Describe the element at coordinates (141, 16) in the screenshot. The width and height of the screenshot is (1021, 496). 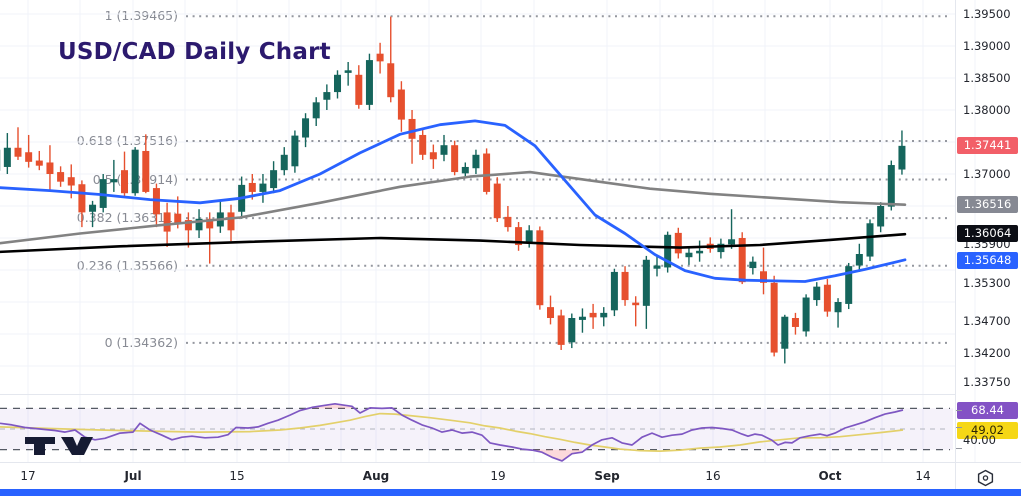
I see `fib-label: 1 (1.39465)` at that location.